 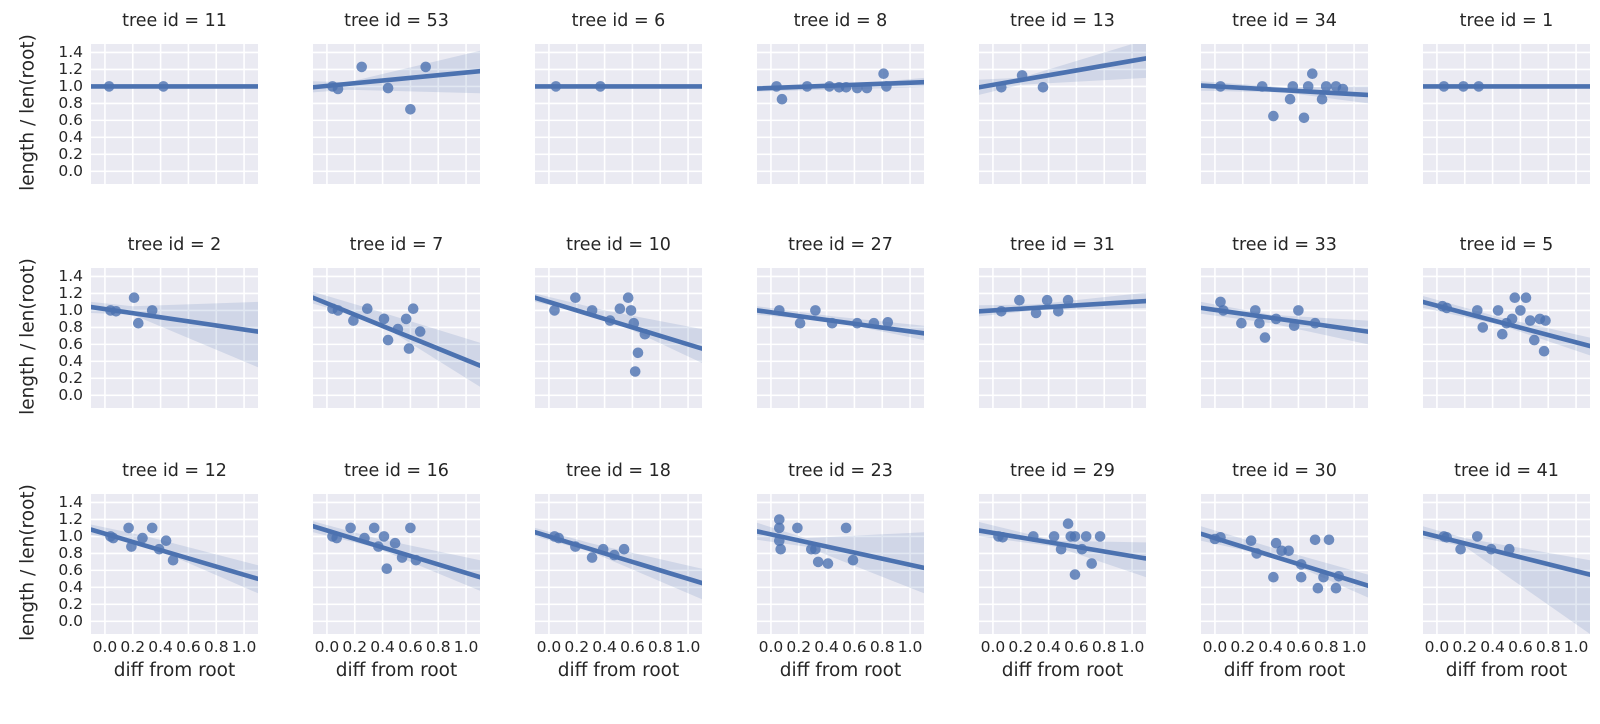 What do you see at coordinates (174, 245) in the screenshot?
I see `facet-title-tree-2: tree id = 2` at bounding box center [174, 245].